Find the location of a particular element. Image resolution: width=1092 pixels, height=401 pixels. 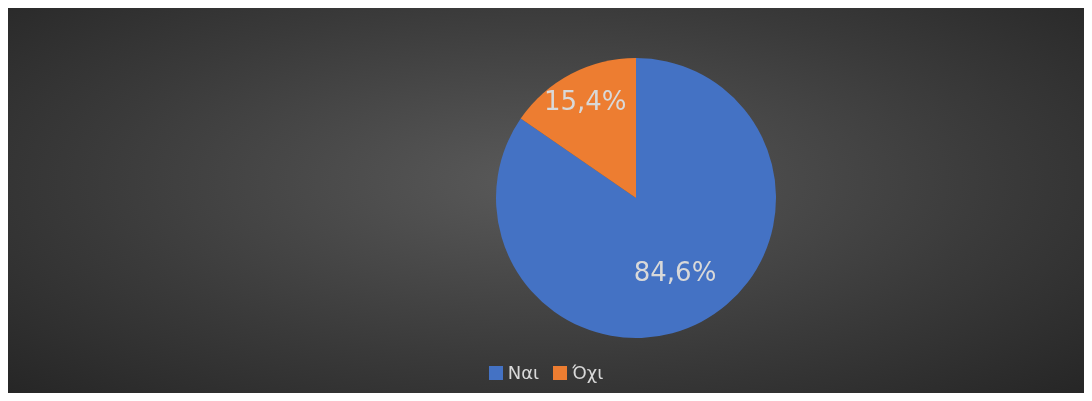

pie-slice is located at coordinates (578, 128).